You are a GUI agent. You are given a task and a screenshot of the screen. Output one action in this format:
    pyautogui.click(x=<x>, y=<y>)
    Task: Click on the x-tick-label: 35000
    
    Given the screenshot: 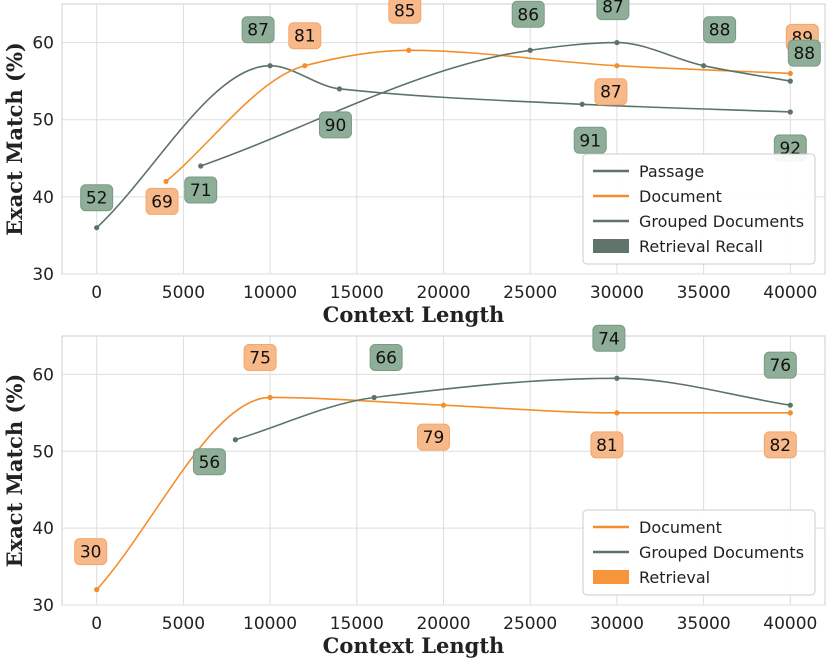 What is the action you would take?
    pyautogui.click(x=704, y=624)
    